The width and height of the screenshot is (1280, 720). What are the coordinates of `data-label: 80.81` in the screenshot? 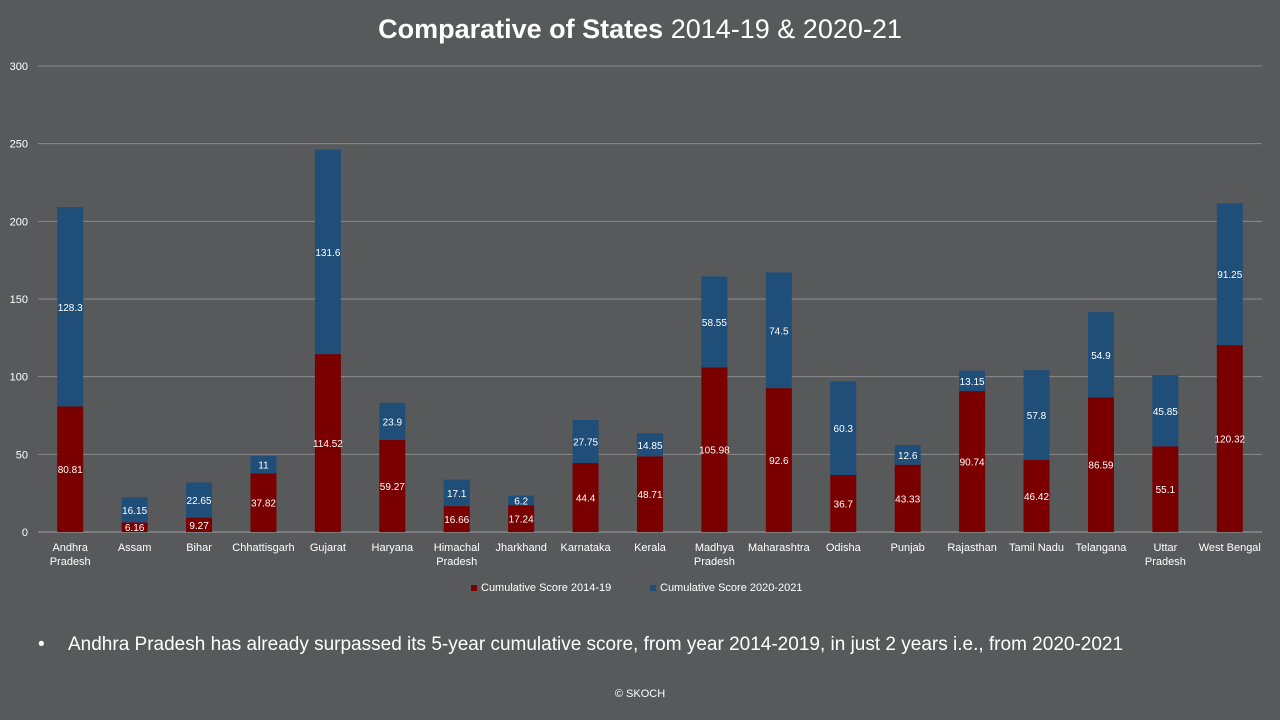 It's located at (70, 470).